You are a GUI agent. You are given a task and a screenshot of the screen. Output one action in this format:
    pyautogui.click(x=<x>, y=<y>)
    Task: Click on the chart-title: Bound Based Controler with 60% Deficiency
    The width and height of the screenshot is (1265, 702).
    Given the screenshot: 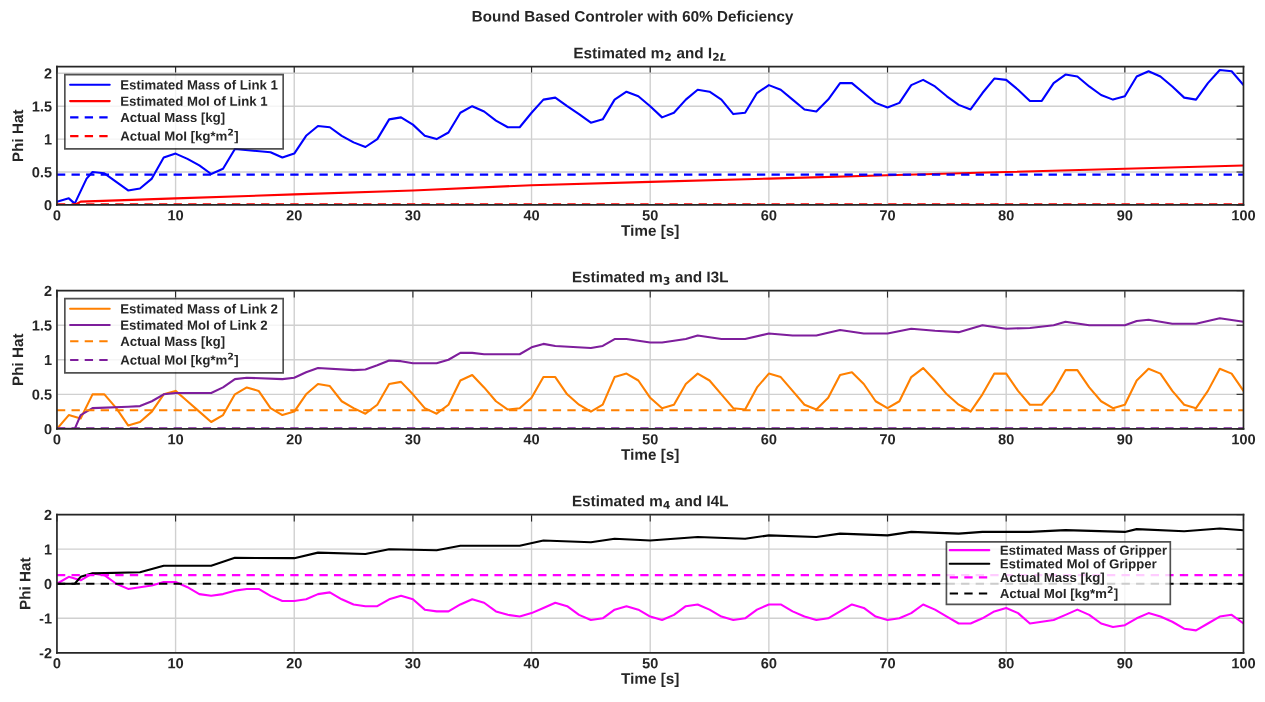 What is the action you would take?
    pyautogui.click(x=633, y=17)
    